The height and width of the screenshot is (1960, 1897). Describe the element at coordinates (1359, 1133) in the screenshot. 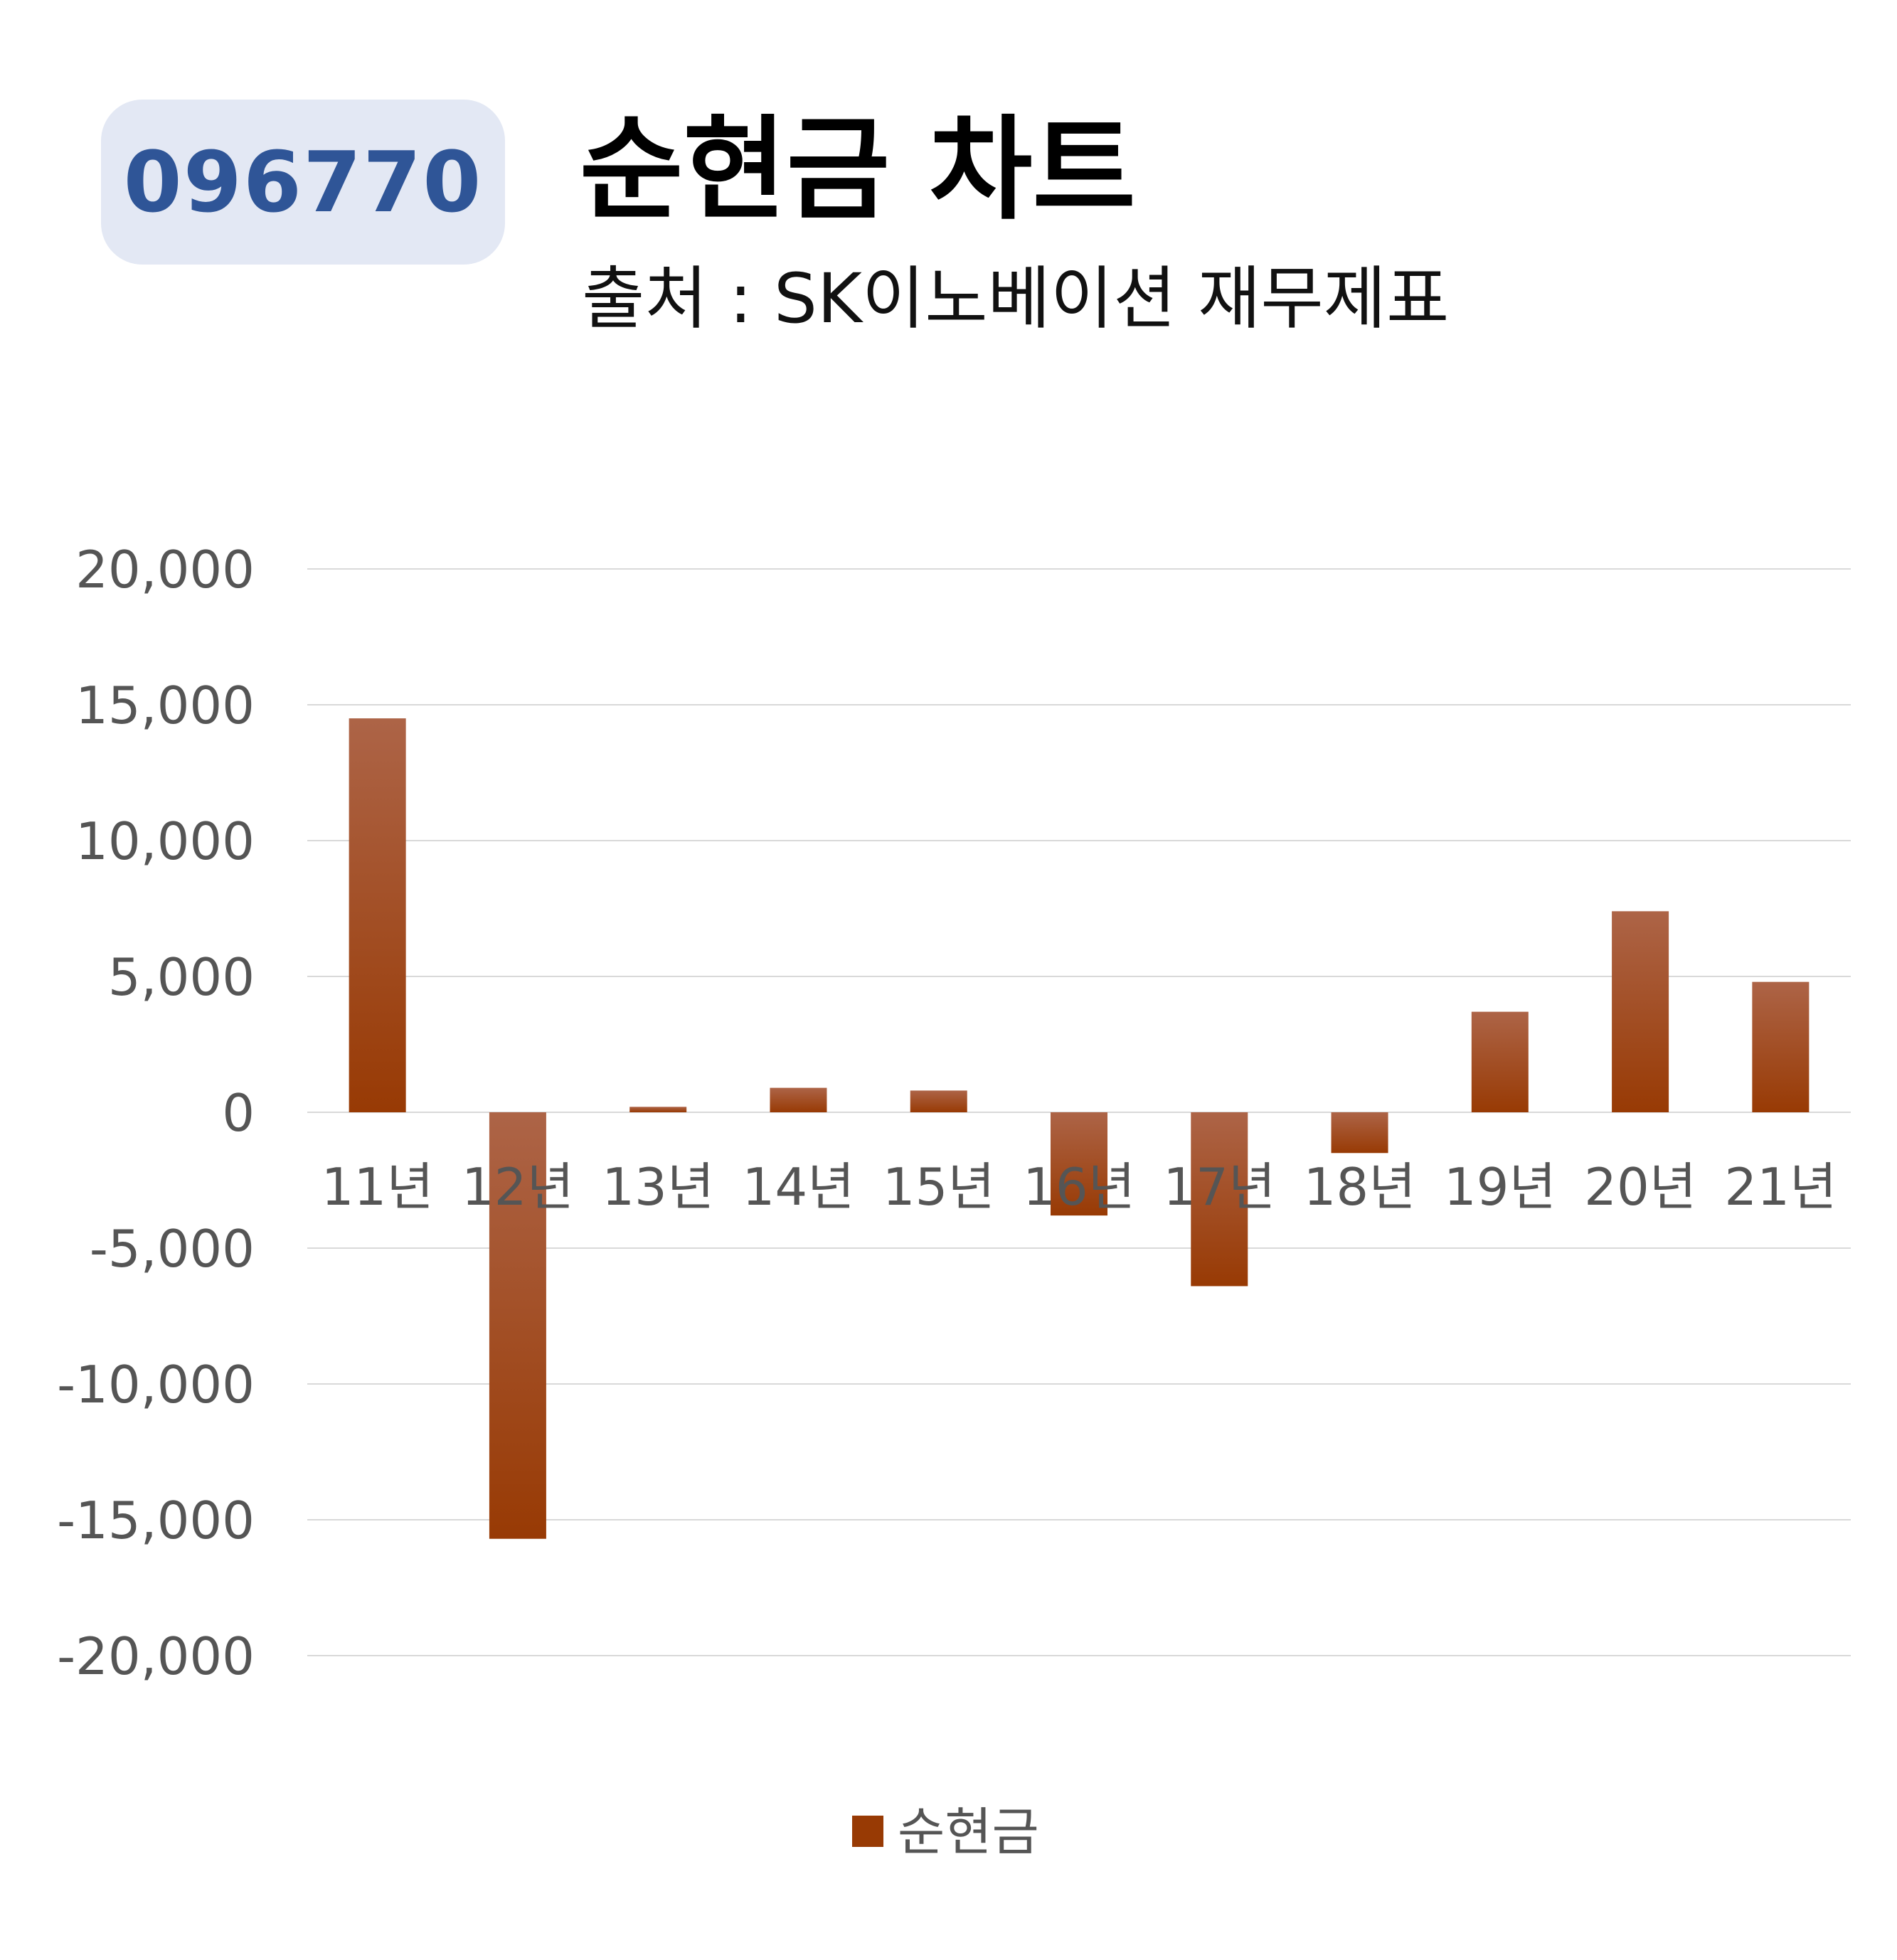

I see `bar-18년` at that location.